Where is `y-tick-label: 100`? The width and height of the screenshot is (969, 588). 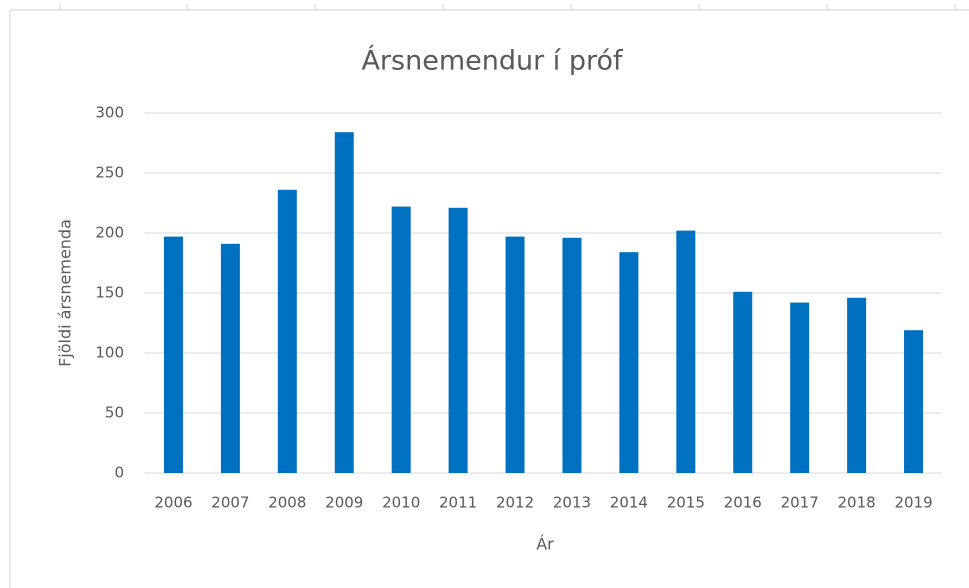
y-tick-label: 100 is located at coordinates (109, 353).